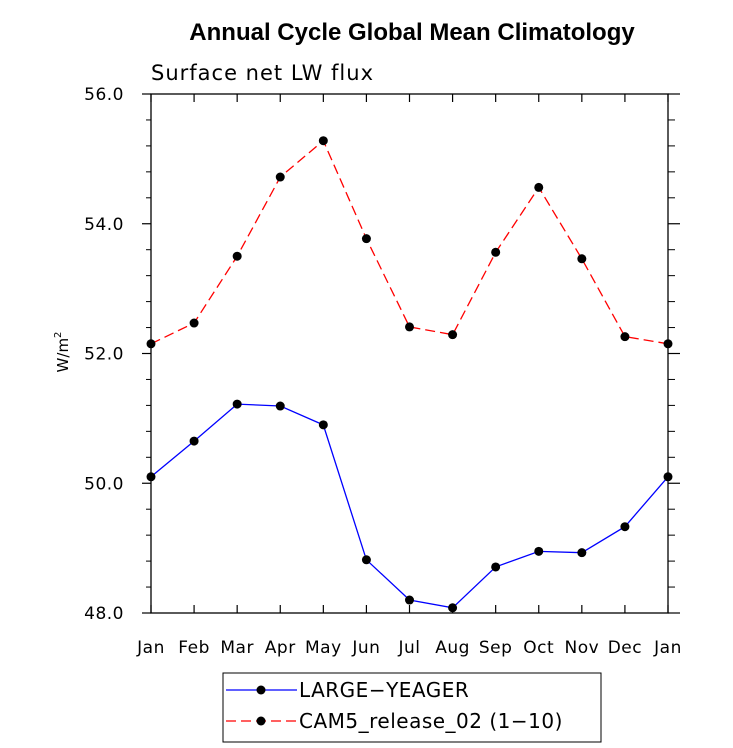 Image resolution: width=733 pixels, height=748 pixels. What do you see at coordinates (104, 614) in the screenshot?
I see `y-tick-label: 48.0` at bounding box center [104, 614].